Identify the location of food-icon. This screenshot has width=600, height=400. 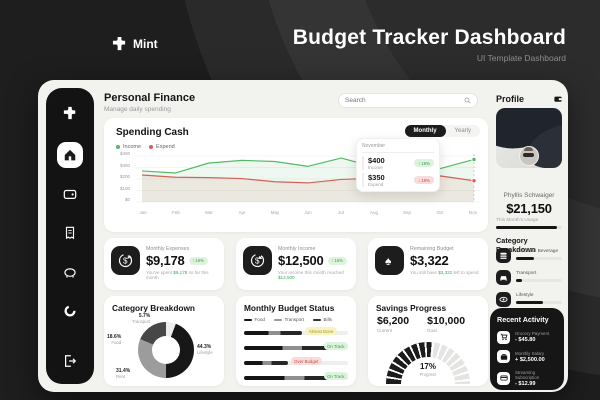
(503, 255).